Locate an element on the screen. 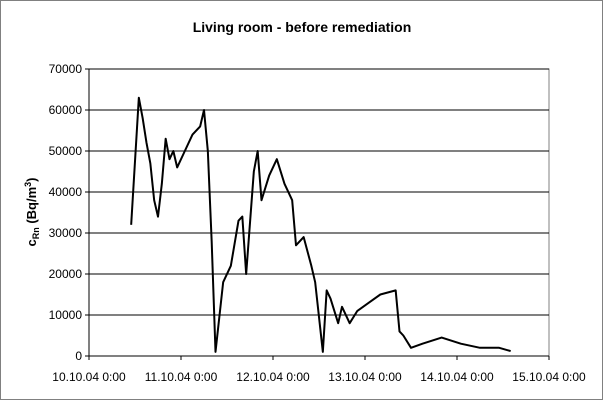  y-label-part: (Bq/m is located at coordinates (31, 207).